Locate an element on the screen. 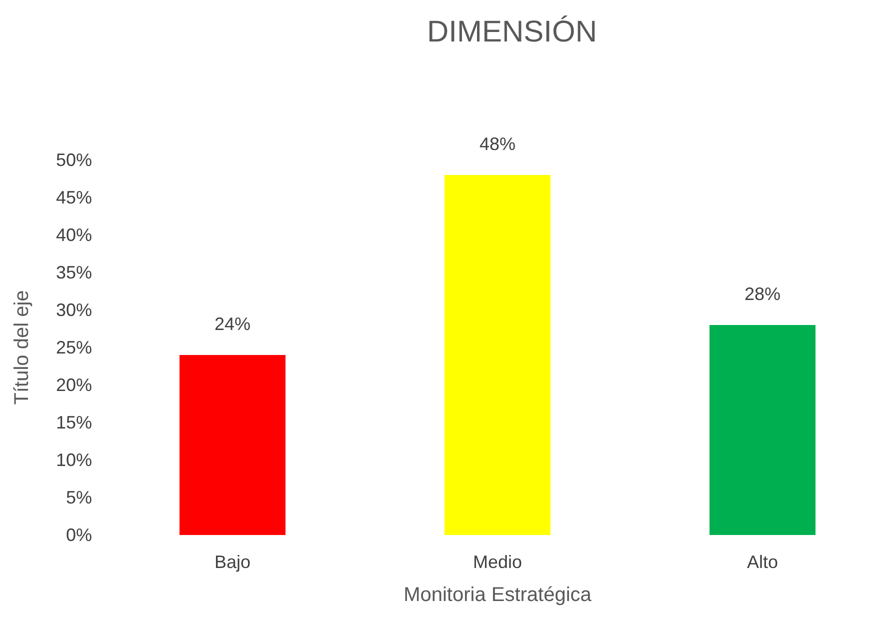  chart-title: DIMENSIÓN is located at coordinates (512, 31).